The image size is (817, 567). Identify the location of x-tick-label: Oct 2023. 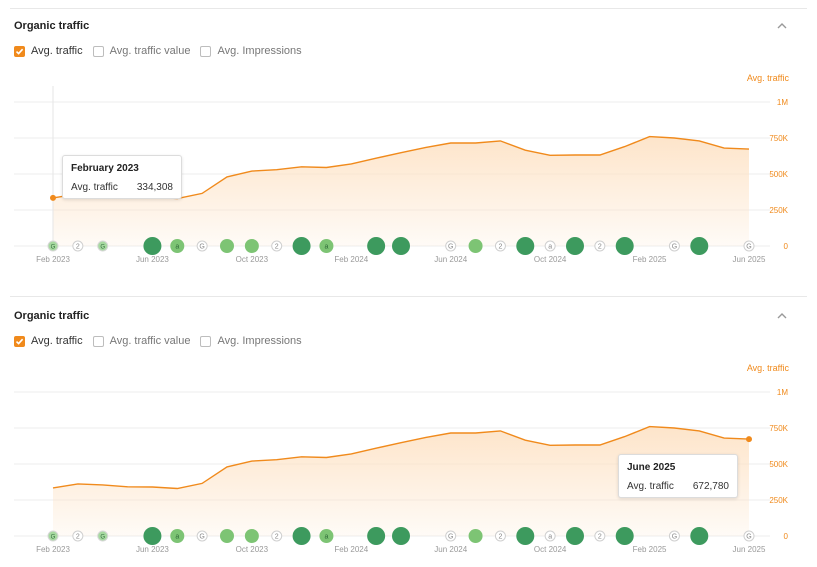
(252, 549).